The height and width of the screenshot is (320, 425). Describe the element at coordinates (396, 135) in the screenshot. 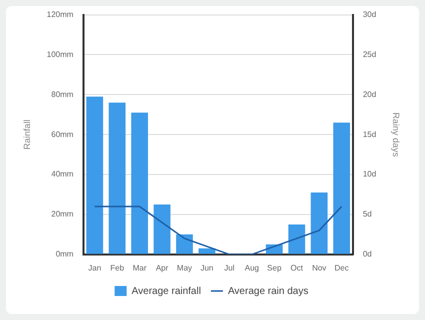

I see `y2-axis-title: Rainy days` at that location.